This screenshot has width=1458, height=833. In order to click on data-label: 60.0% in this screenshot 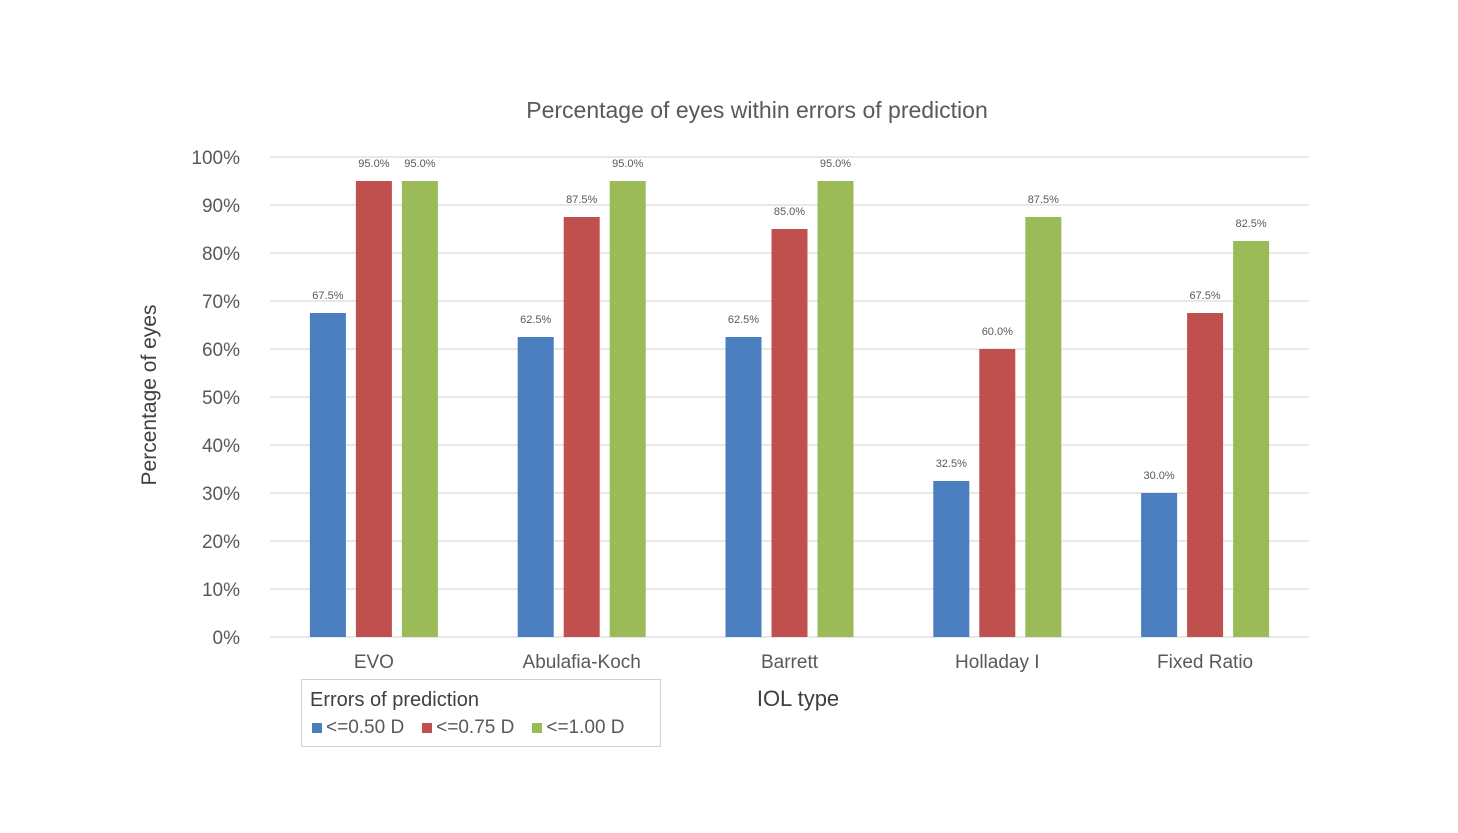, I will do `click(997, 332)`.